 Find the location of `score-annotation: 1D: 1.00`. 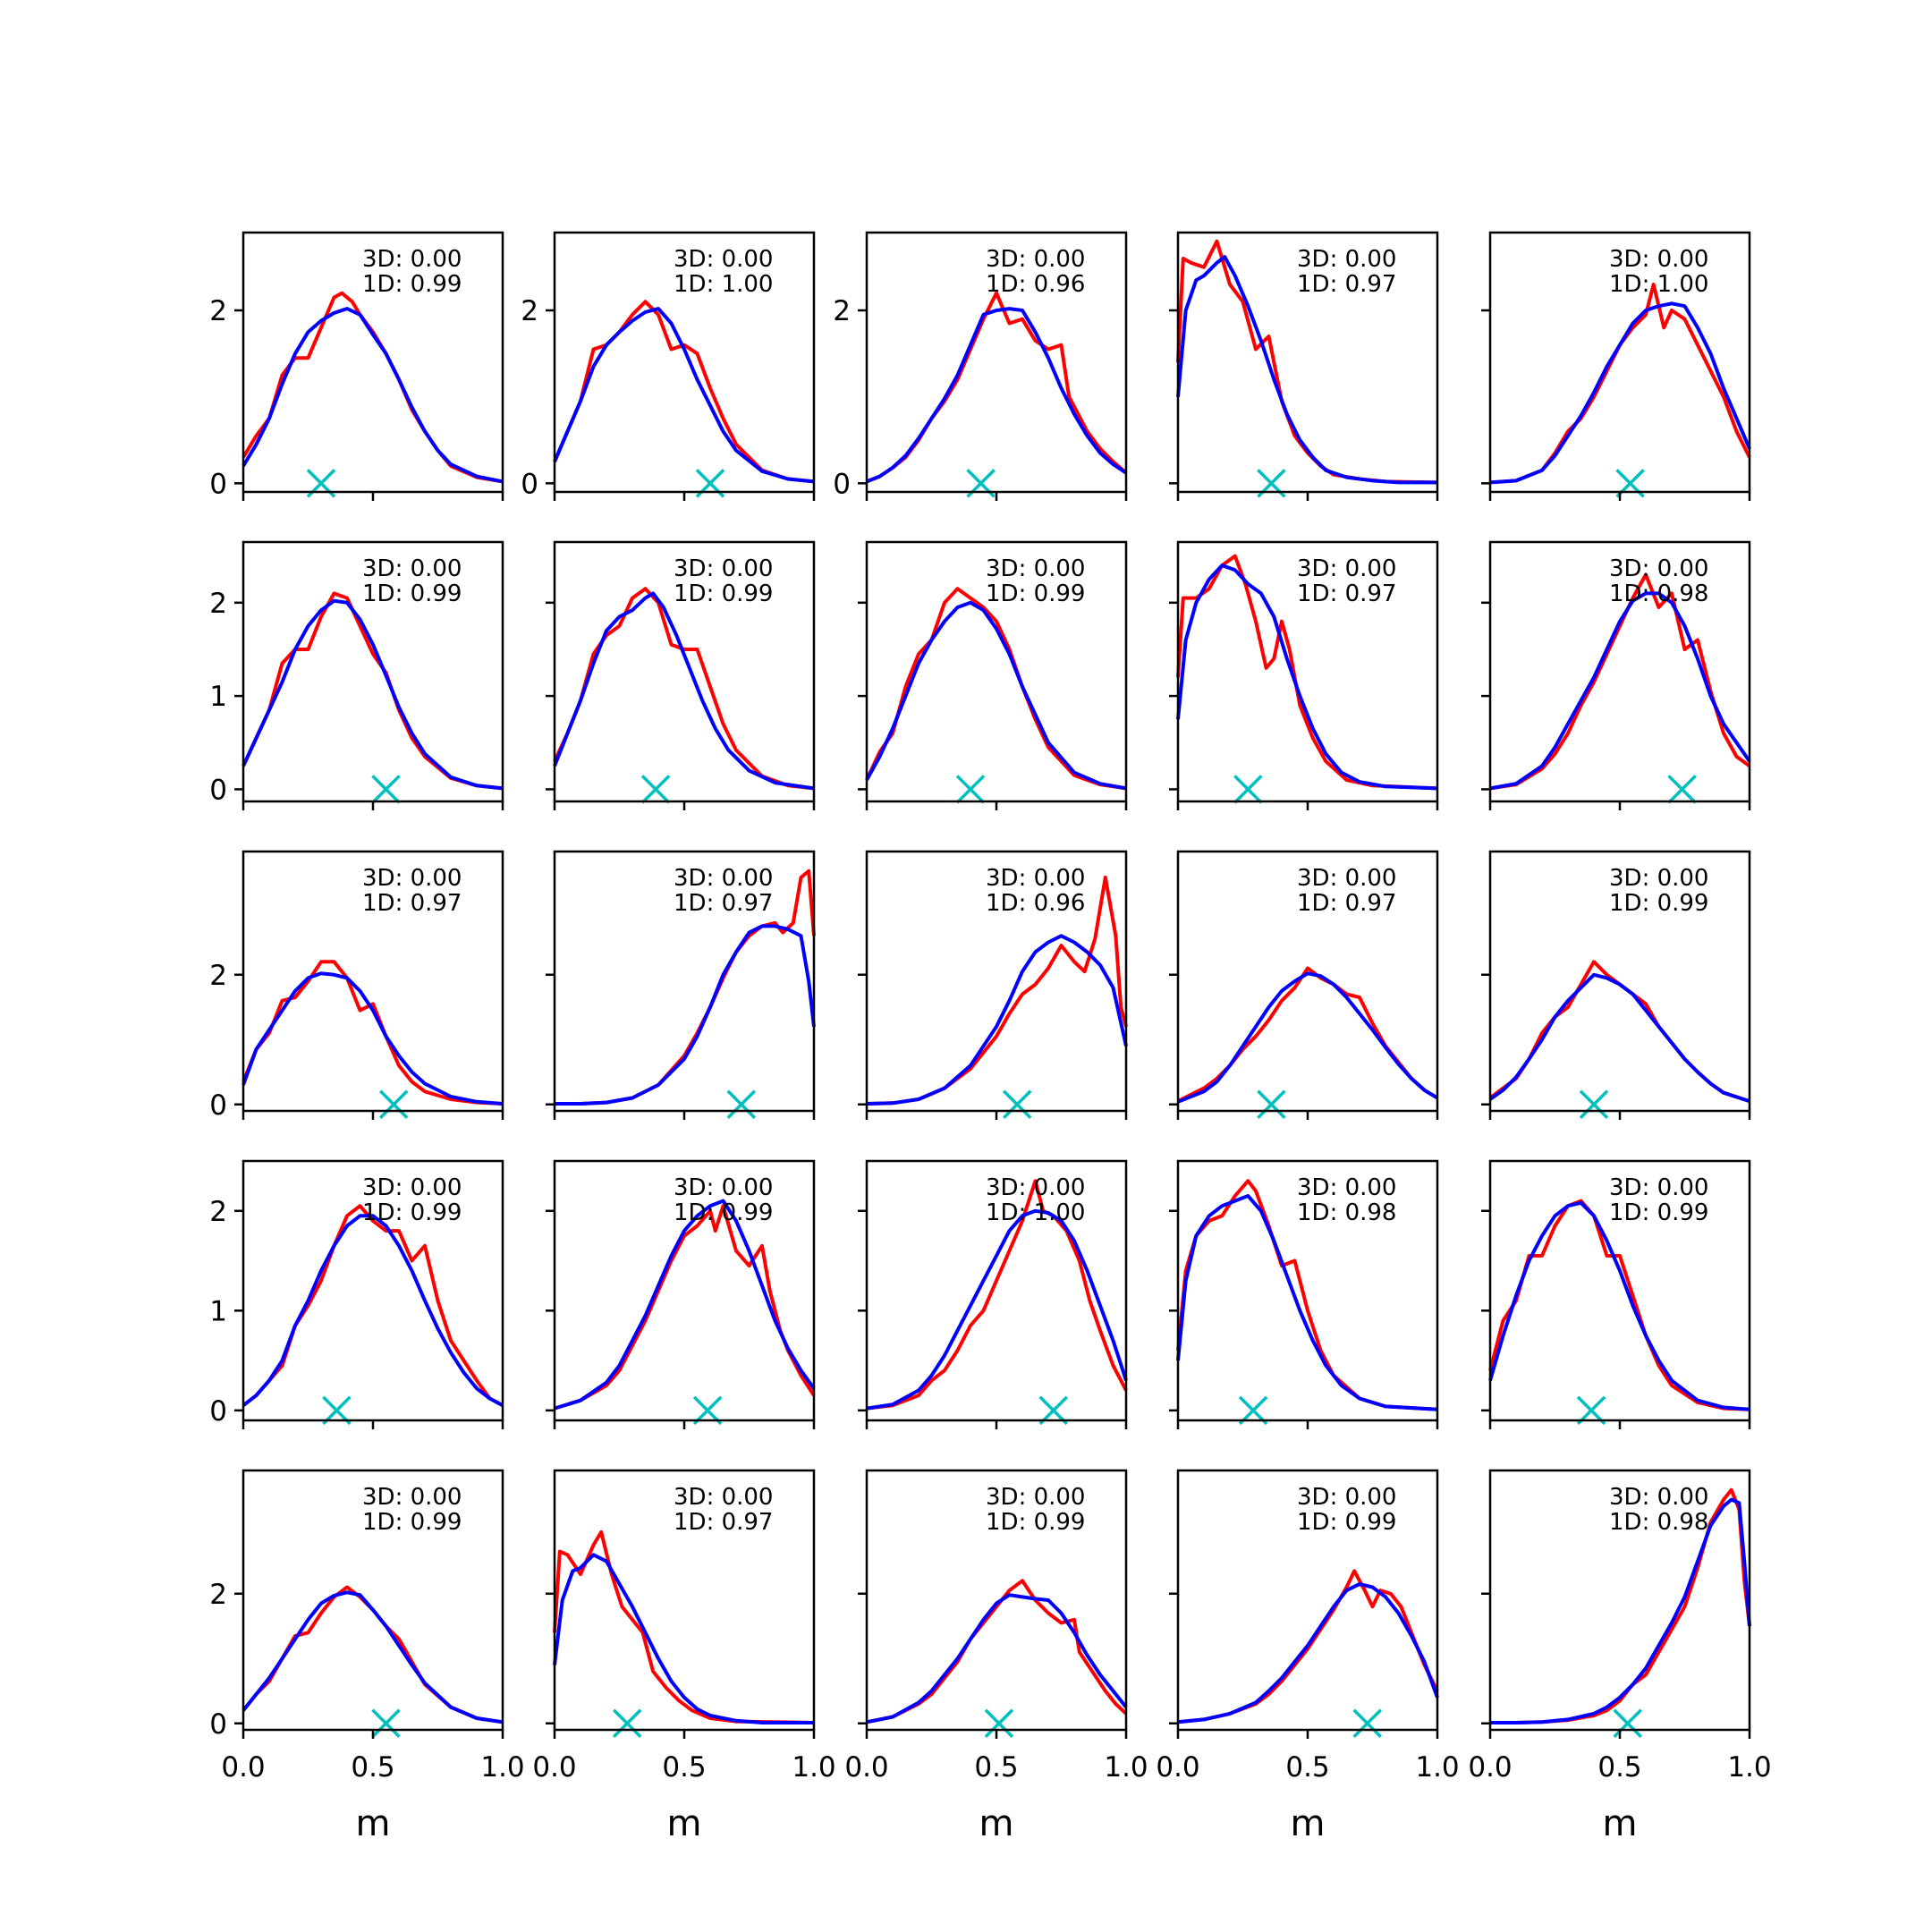

score-annotation: 1D: 1.00 is located at coordinates (1035, 1212).